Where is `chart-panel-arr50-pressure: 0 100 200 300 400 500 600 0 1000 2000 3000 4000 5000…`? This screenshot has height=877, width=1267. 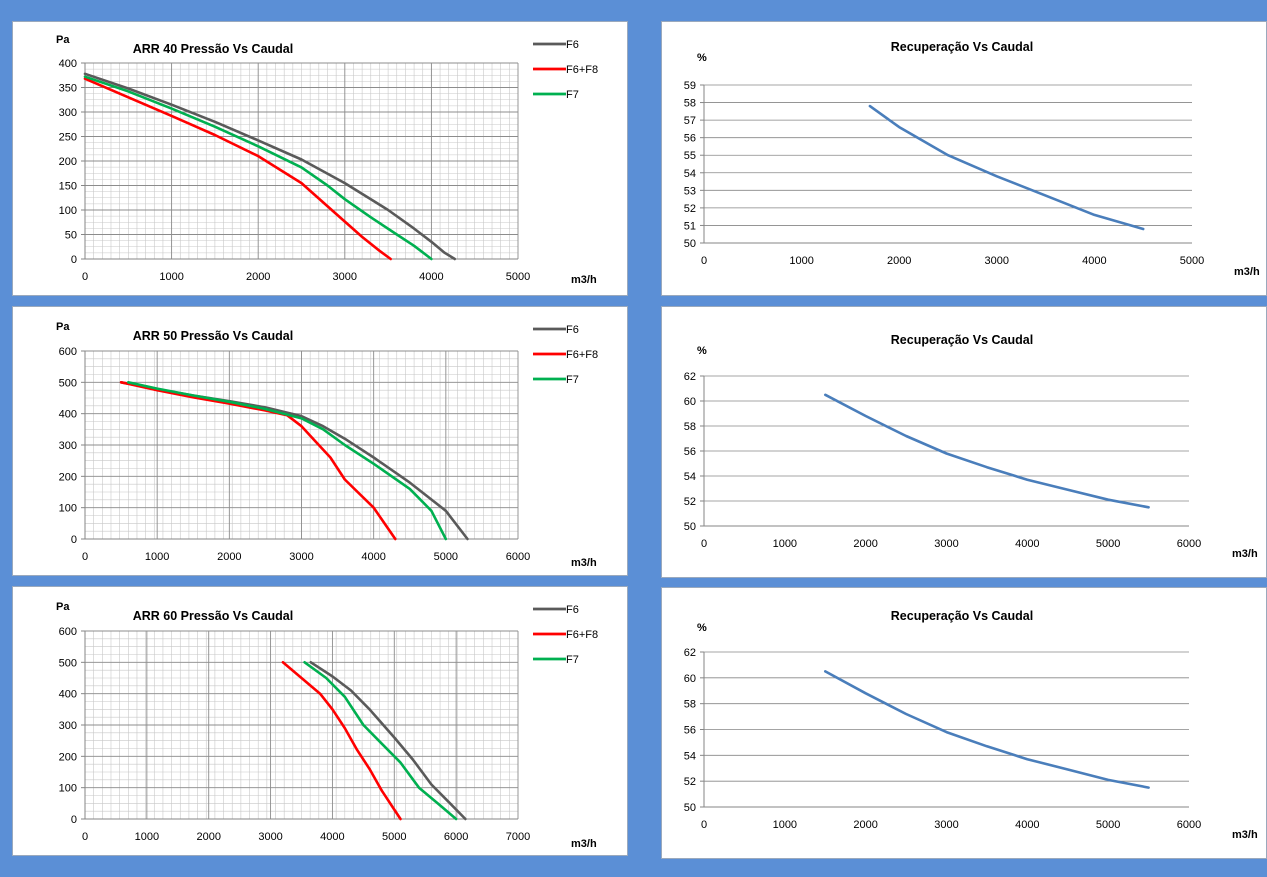
chart-panel-arr50-pressure: 0 100 200 300 400 500 600 0 1000 2000 3000 4000 5000… is located at coordinates (320, 441).